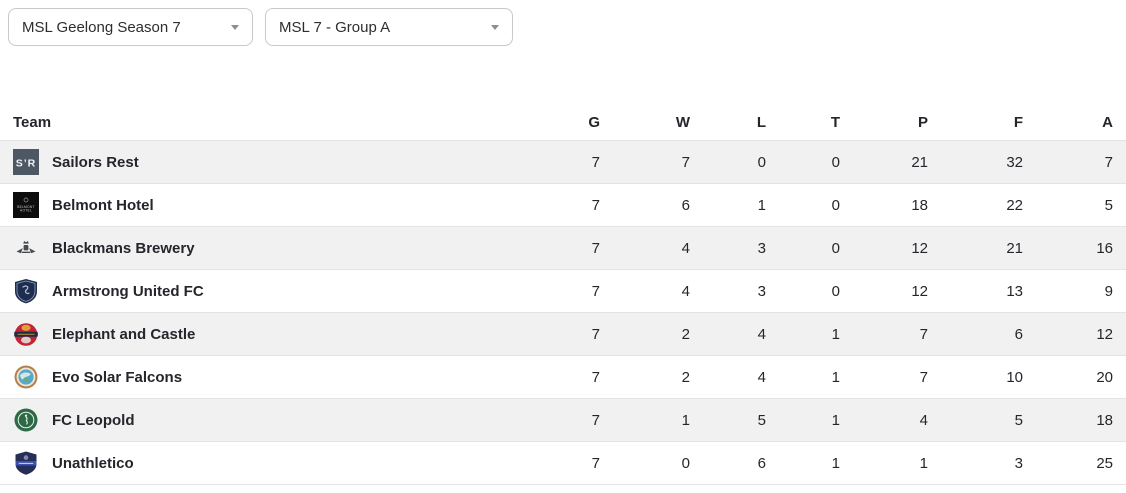 This screenshot has width=1126, height=493. What do you see at coordinates (563, 463) in the screenshot?
I see `table-row: Unathletico 7 0 6 1 1 3 25` at bounding box center [563, 463].